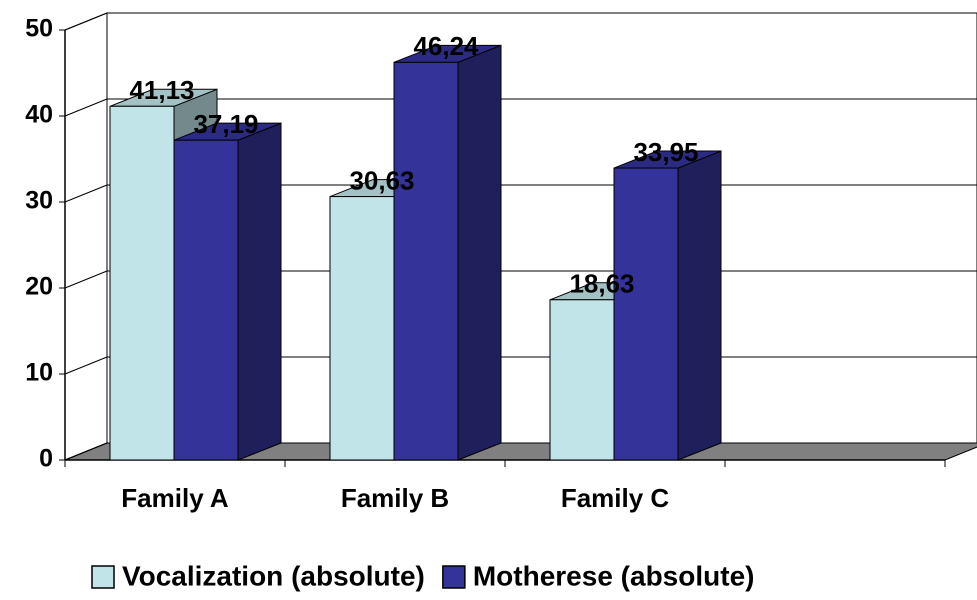  I want to click on legend-label: Motherese (absolute), so click(614, 575).